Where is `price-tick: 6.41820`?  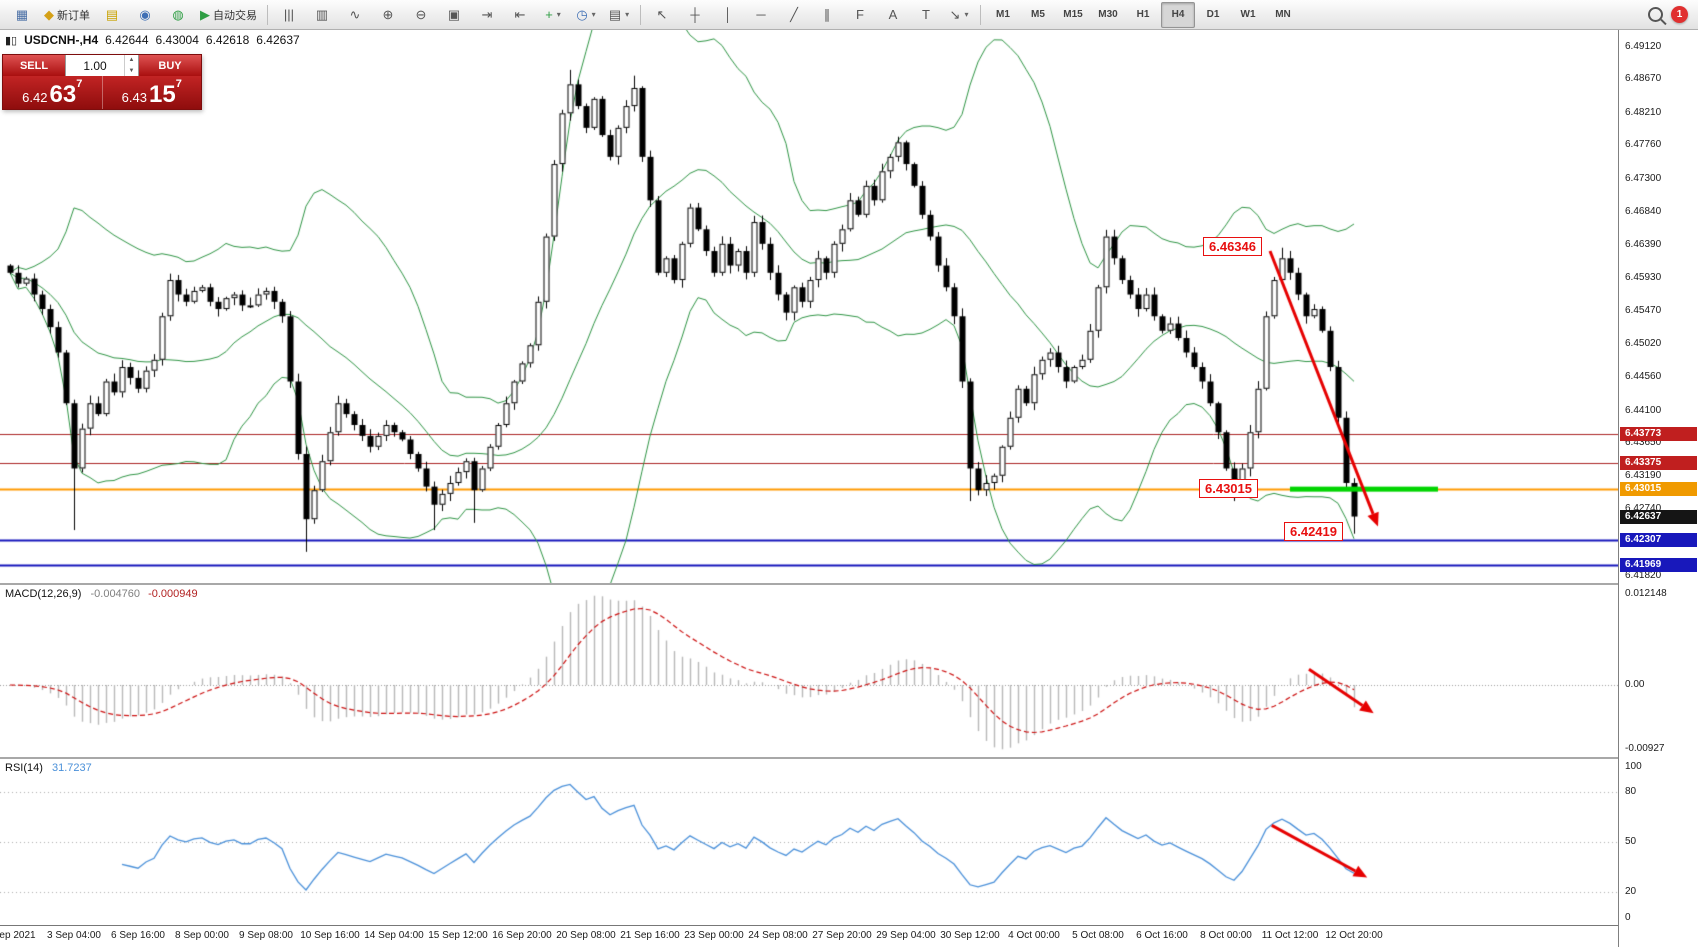
price-tick: 6.41820 is located at coordinates (1643, 575).